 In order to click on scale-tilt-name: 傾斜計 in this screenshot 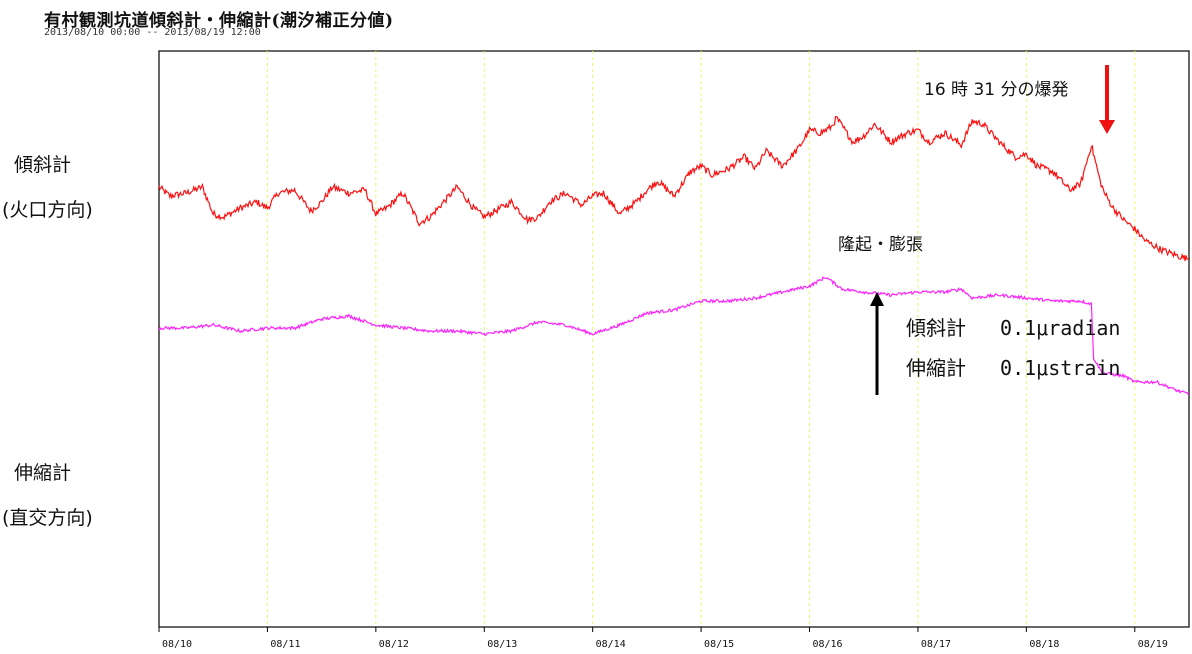, I will do `click(936, 328)`.